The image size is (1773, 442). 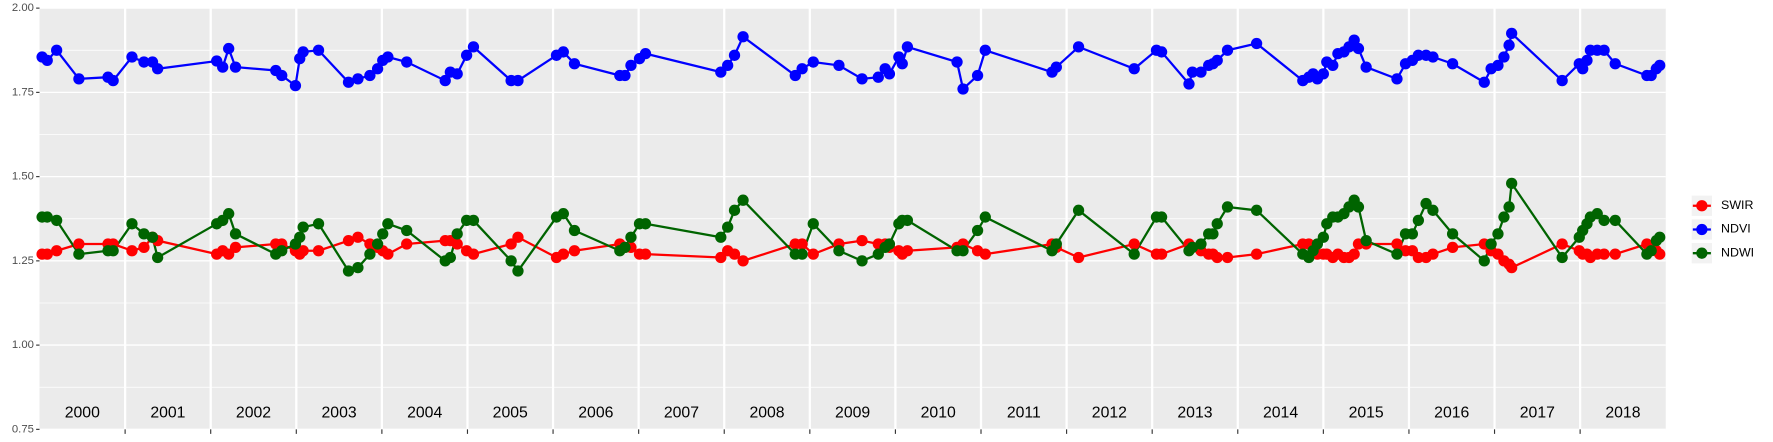 I want to click on x-tick-label: 2016, so click(x=1451, y=413).